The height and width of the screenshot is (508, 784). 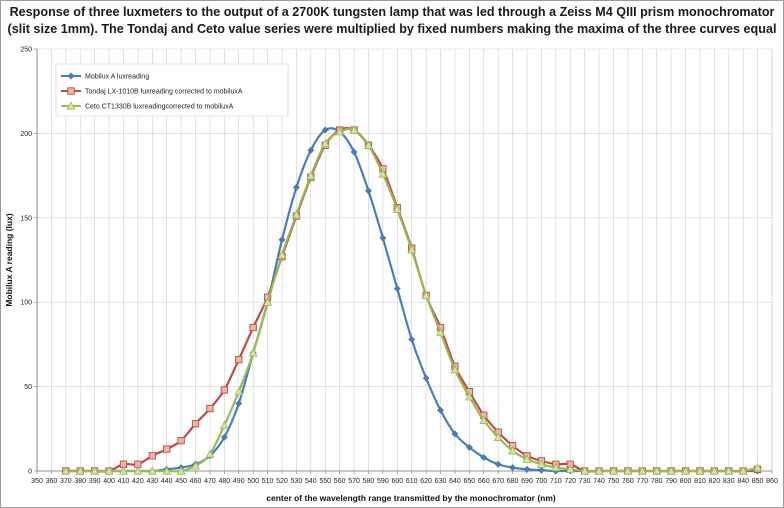 What do you see at coordinates (671, 481) in the screenshot?
I see `x-tick-label: 790` at bounding box center [671, 481].